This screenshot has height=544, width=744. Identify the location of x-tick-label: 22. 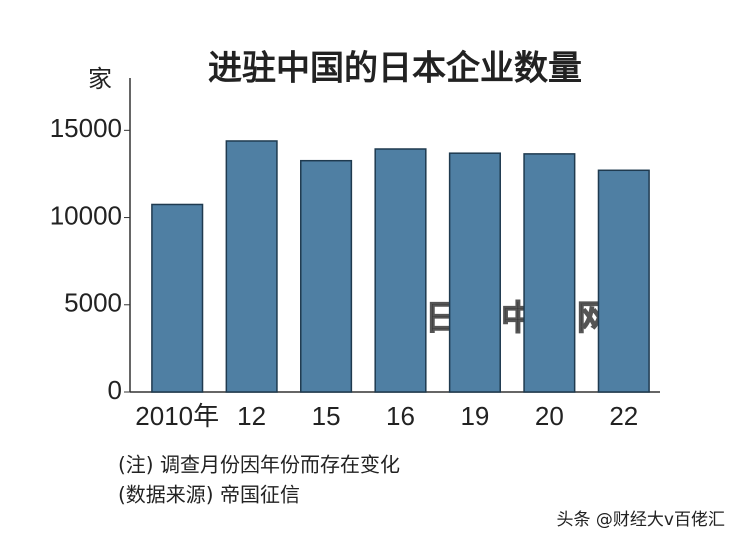
(623, 416).